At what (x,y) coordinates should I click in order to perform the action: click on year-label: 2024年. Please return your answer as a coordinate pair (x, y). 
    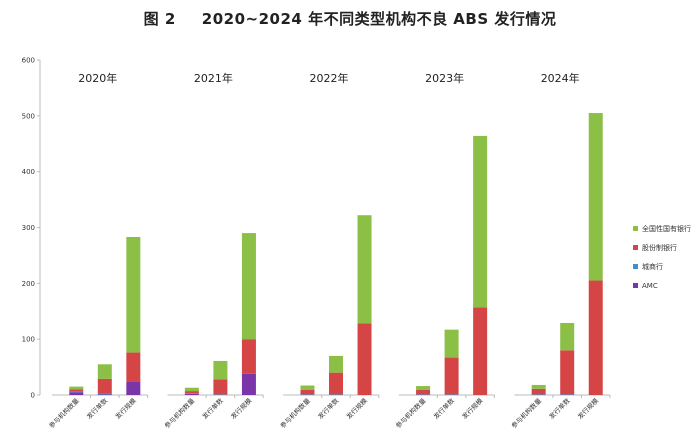
    Looking at the image, I should click on (560, 78).